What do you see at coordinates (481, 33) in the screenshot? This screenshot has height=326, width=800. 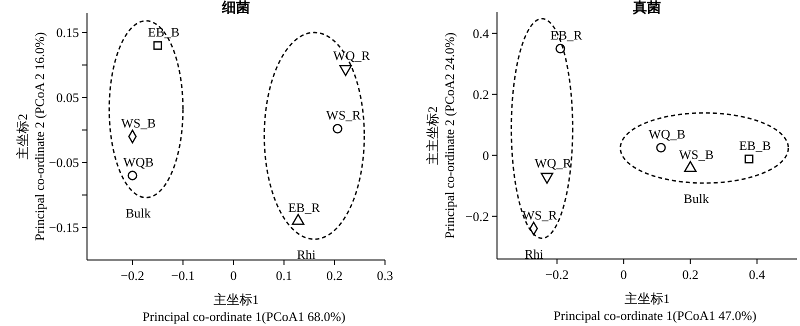 I see `y-tick-label: 0.4` at bounding box center [481, 33].